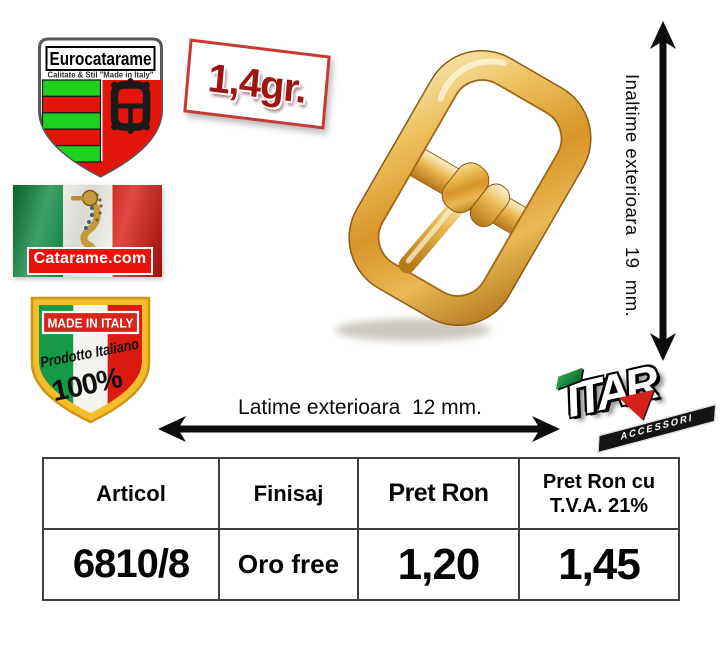  I want to click on weight-badge: 1,4gr., so click(257, 84).